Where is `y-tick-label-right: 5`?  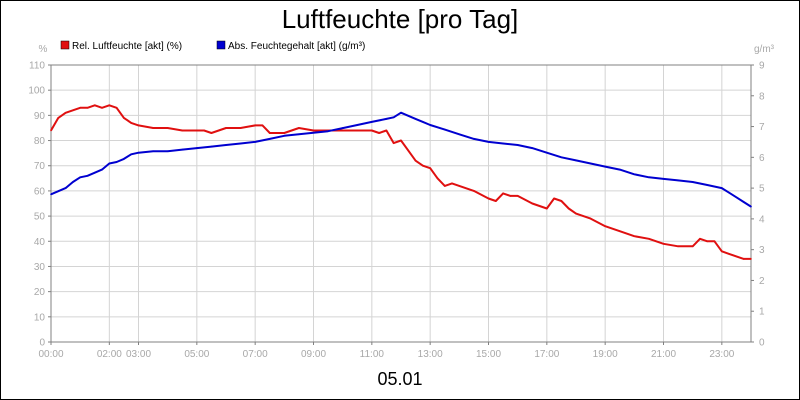
y-tick-label-right: 5 is located at coordinates (762, 189).